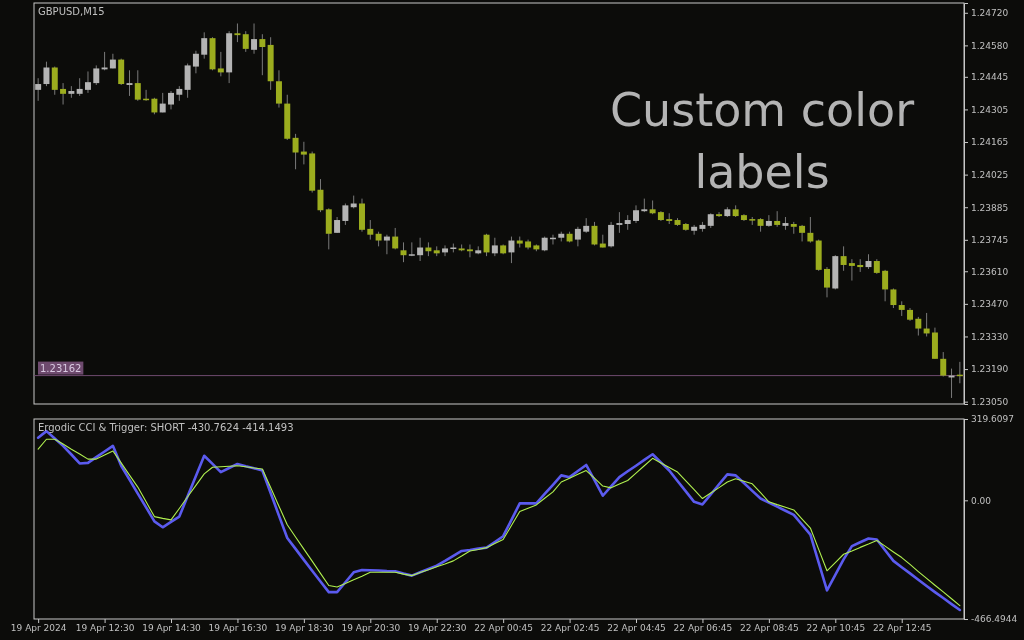 The height and width of the screenshot is (640, 1024). I want to click on y-tick-label: 0.00, so click(981, 500).